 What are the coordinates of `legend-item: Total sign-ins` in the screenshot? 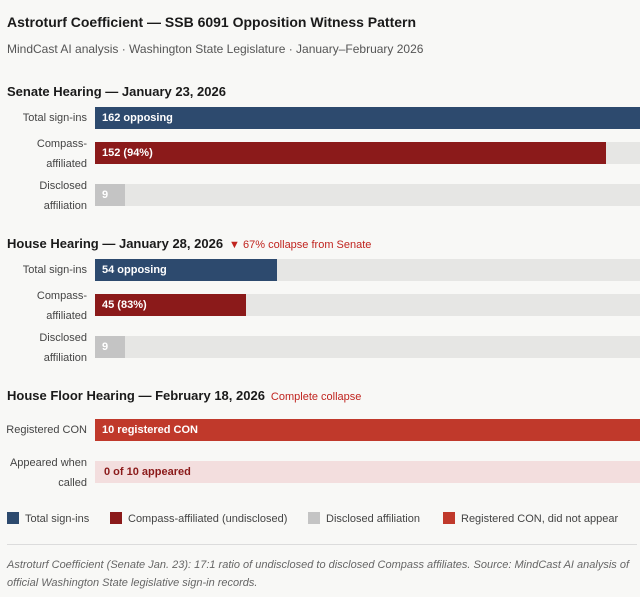 It's located at (48, 519).